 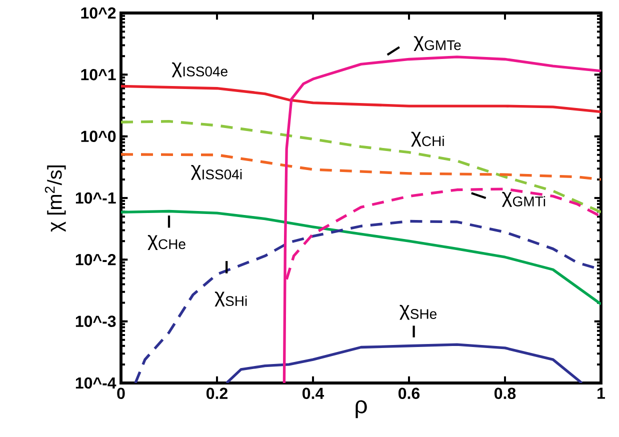 I want to click on y-tick-label: 10^-3, so click(x=96, y=322).